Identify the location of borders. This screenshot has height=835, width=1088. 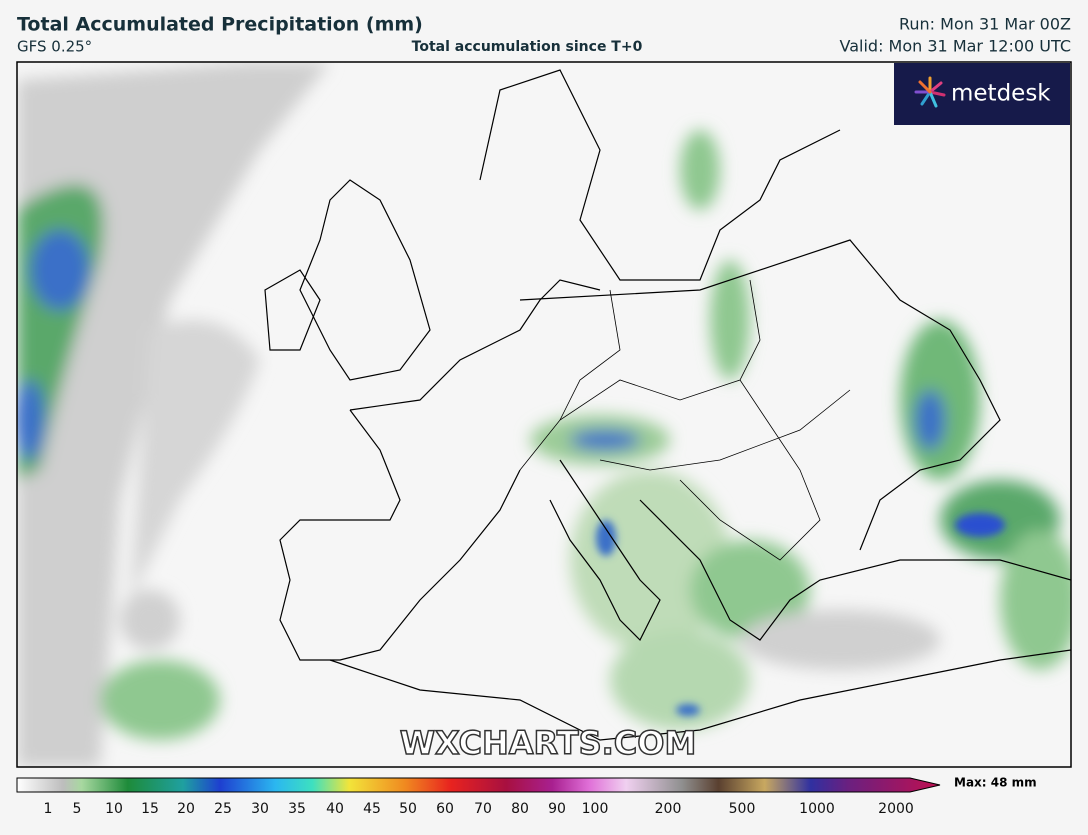
(685, 420).